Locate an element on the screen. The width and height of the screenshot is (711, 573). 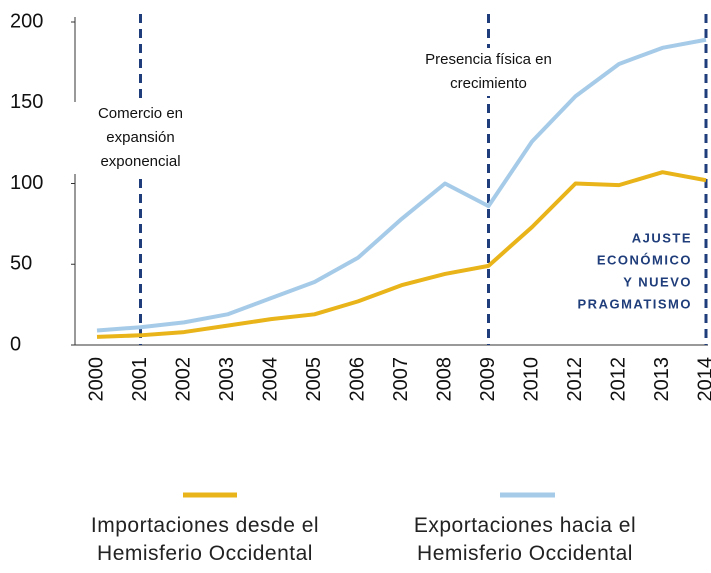
annotation-text: exponencial is located at coordinates (140, 161).